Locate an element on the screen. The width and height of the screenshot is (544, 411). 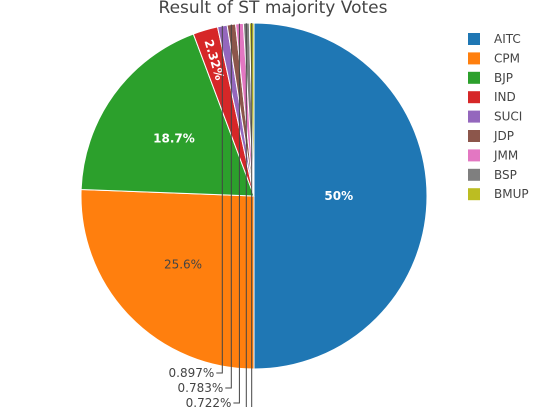
slice-label-jmm: 0.722% is located at coordinates (209, 401).